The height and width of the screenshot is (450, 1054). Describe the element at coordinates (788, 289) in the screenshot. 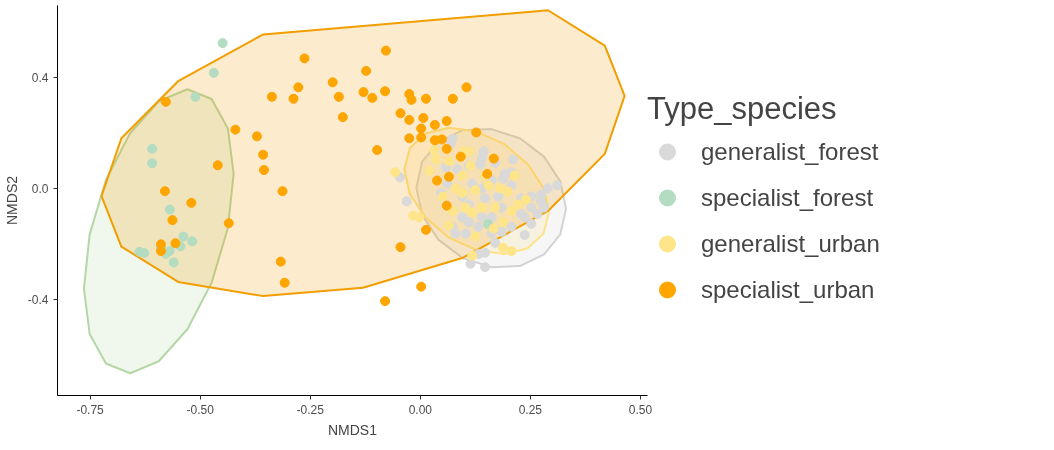

I see `legend-label: specialist_urban` at that location.